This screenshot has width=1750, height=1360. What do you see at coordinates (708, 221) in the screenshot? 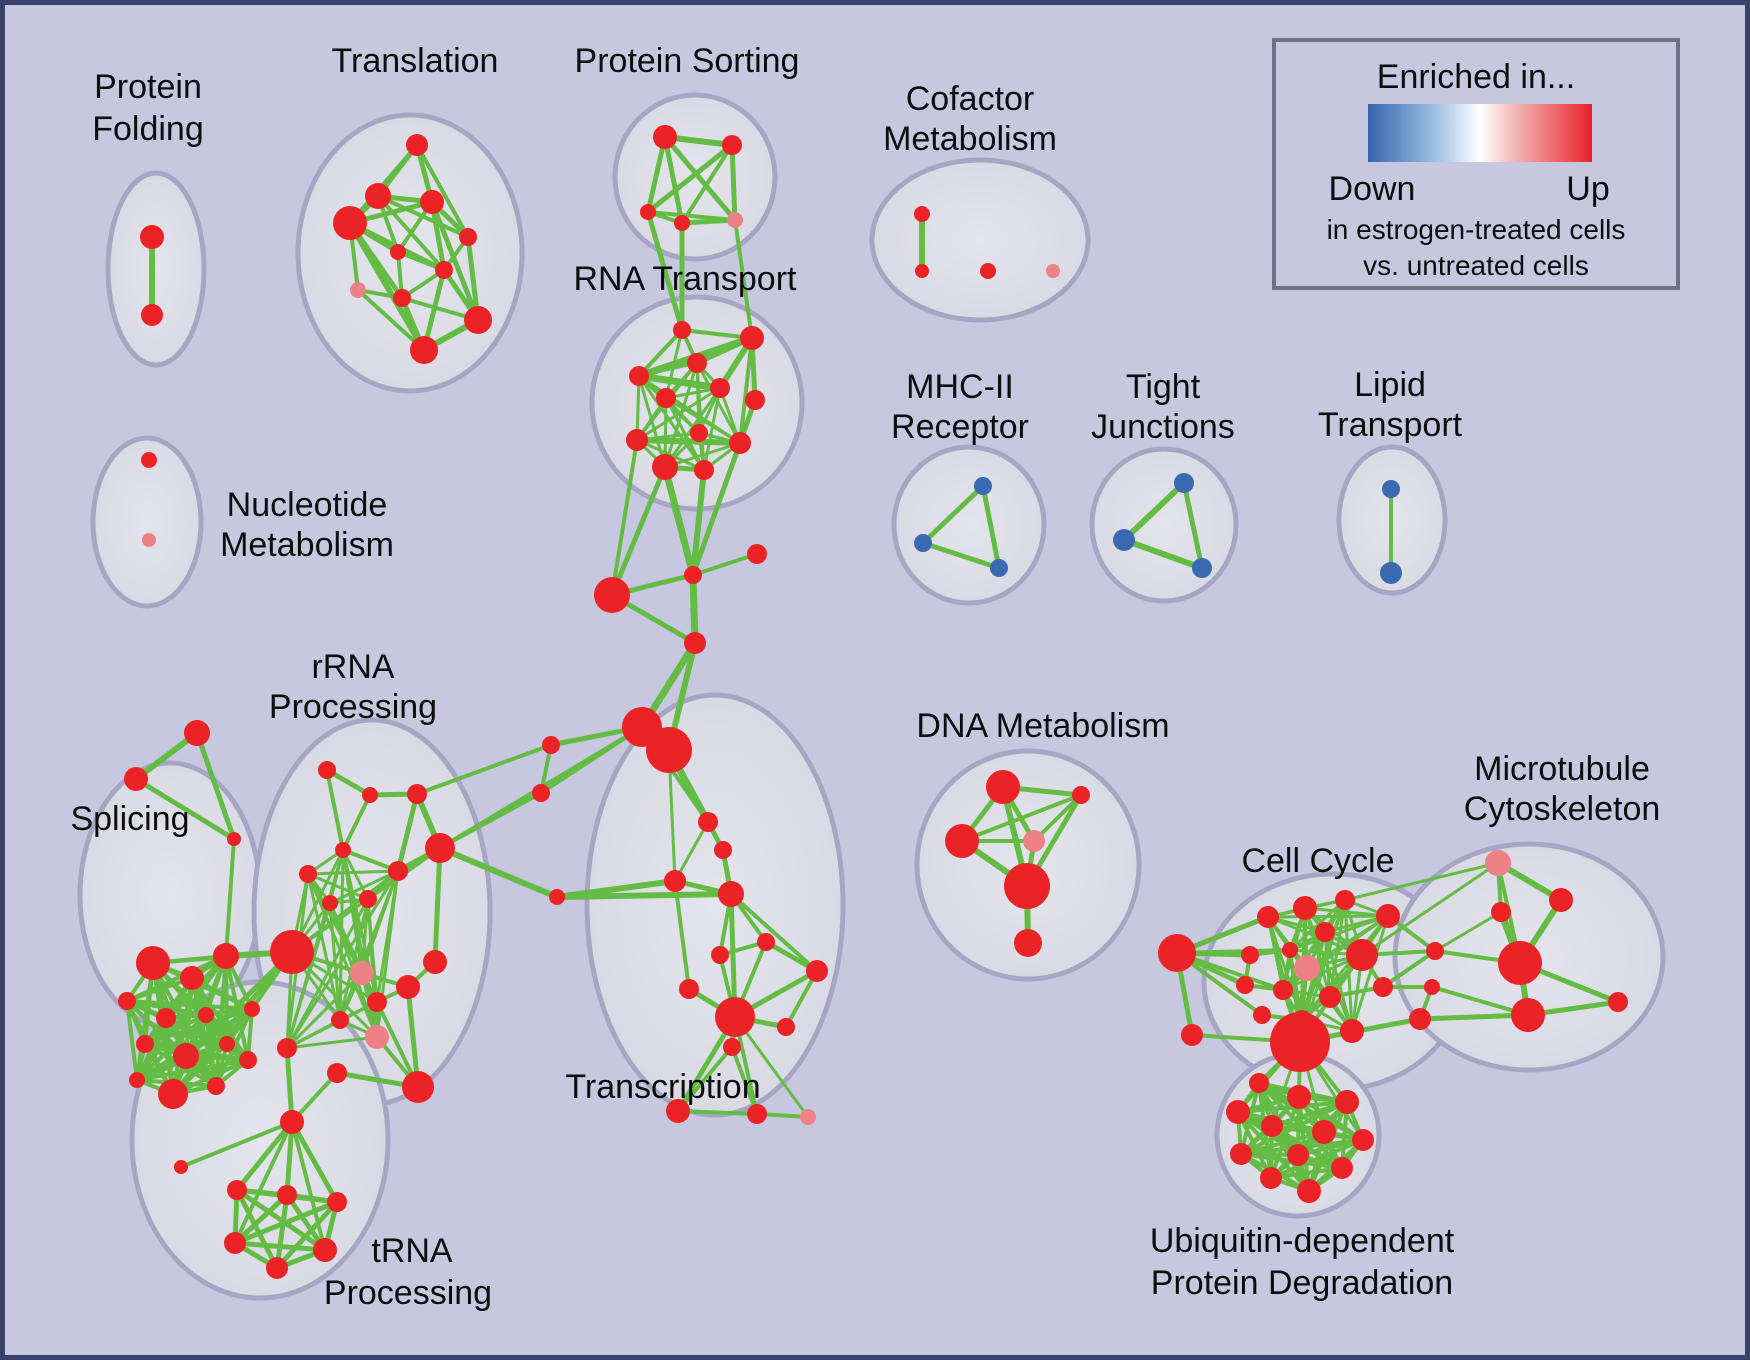
I see `edge-ps4-ps5` at bounding box center [708, 221].